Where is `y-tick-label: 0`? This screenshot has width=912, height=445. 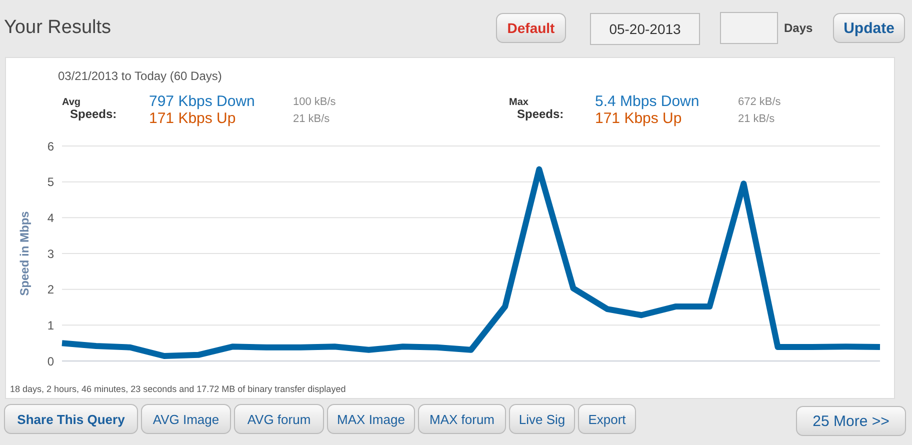
y-tick-label: 0 is located at coordinates (50, 361).